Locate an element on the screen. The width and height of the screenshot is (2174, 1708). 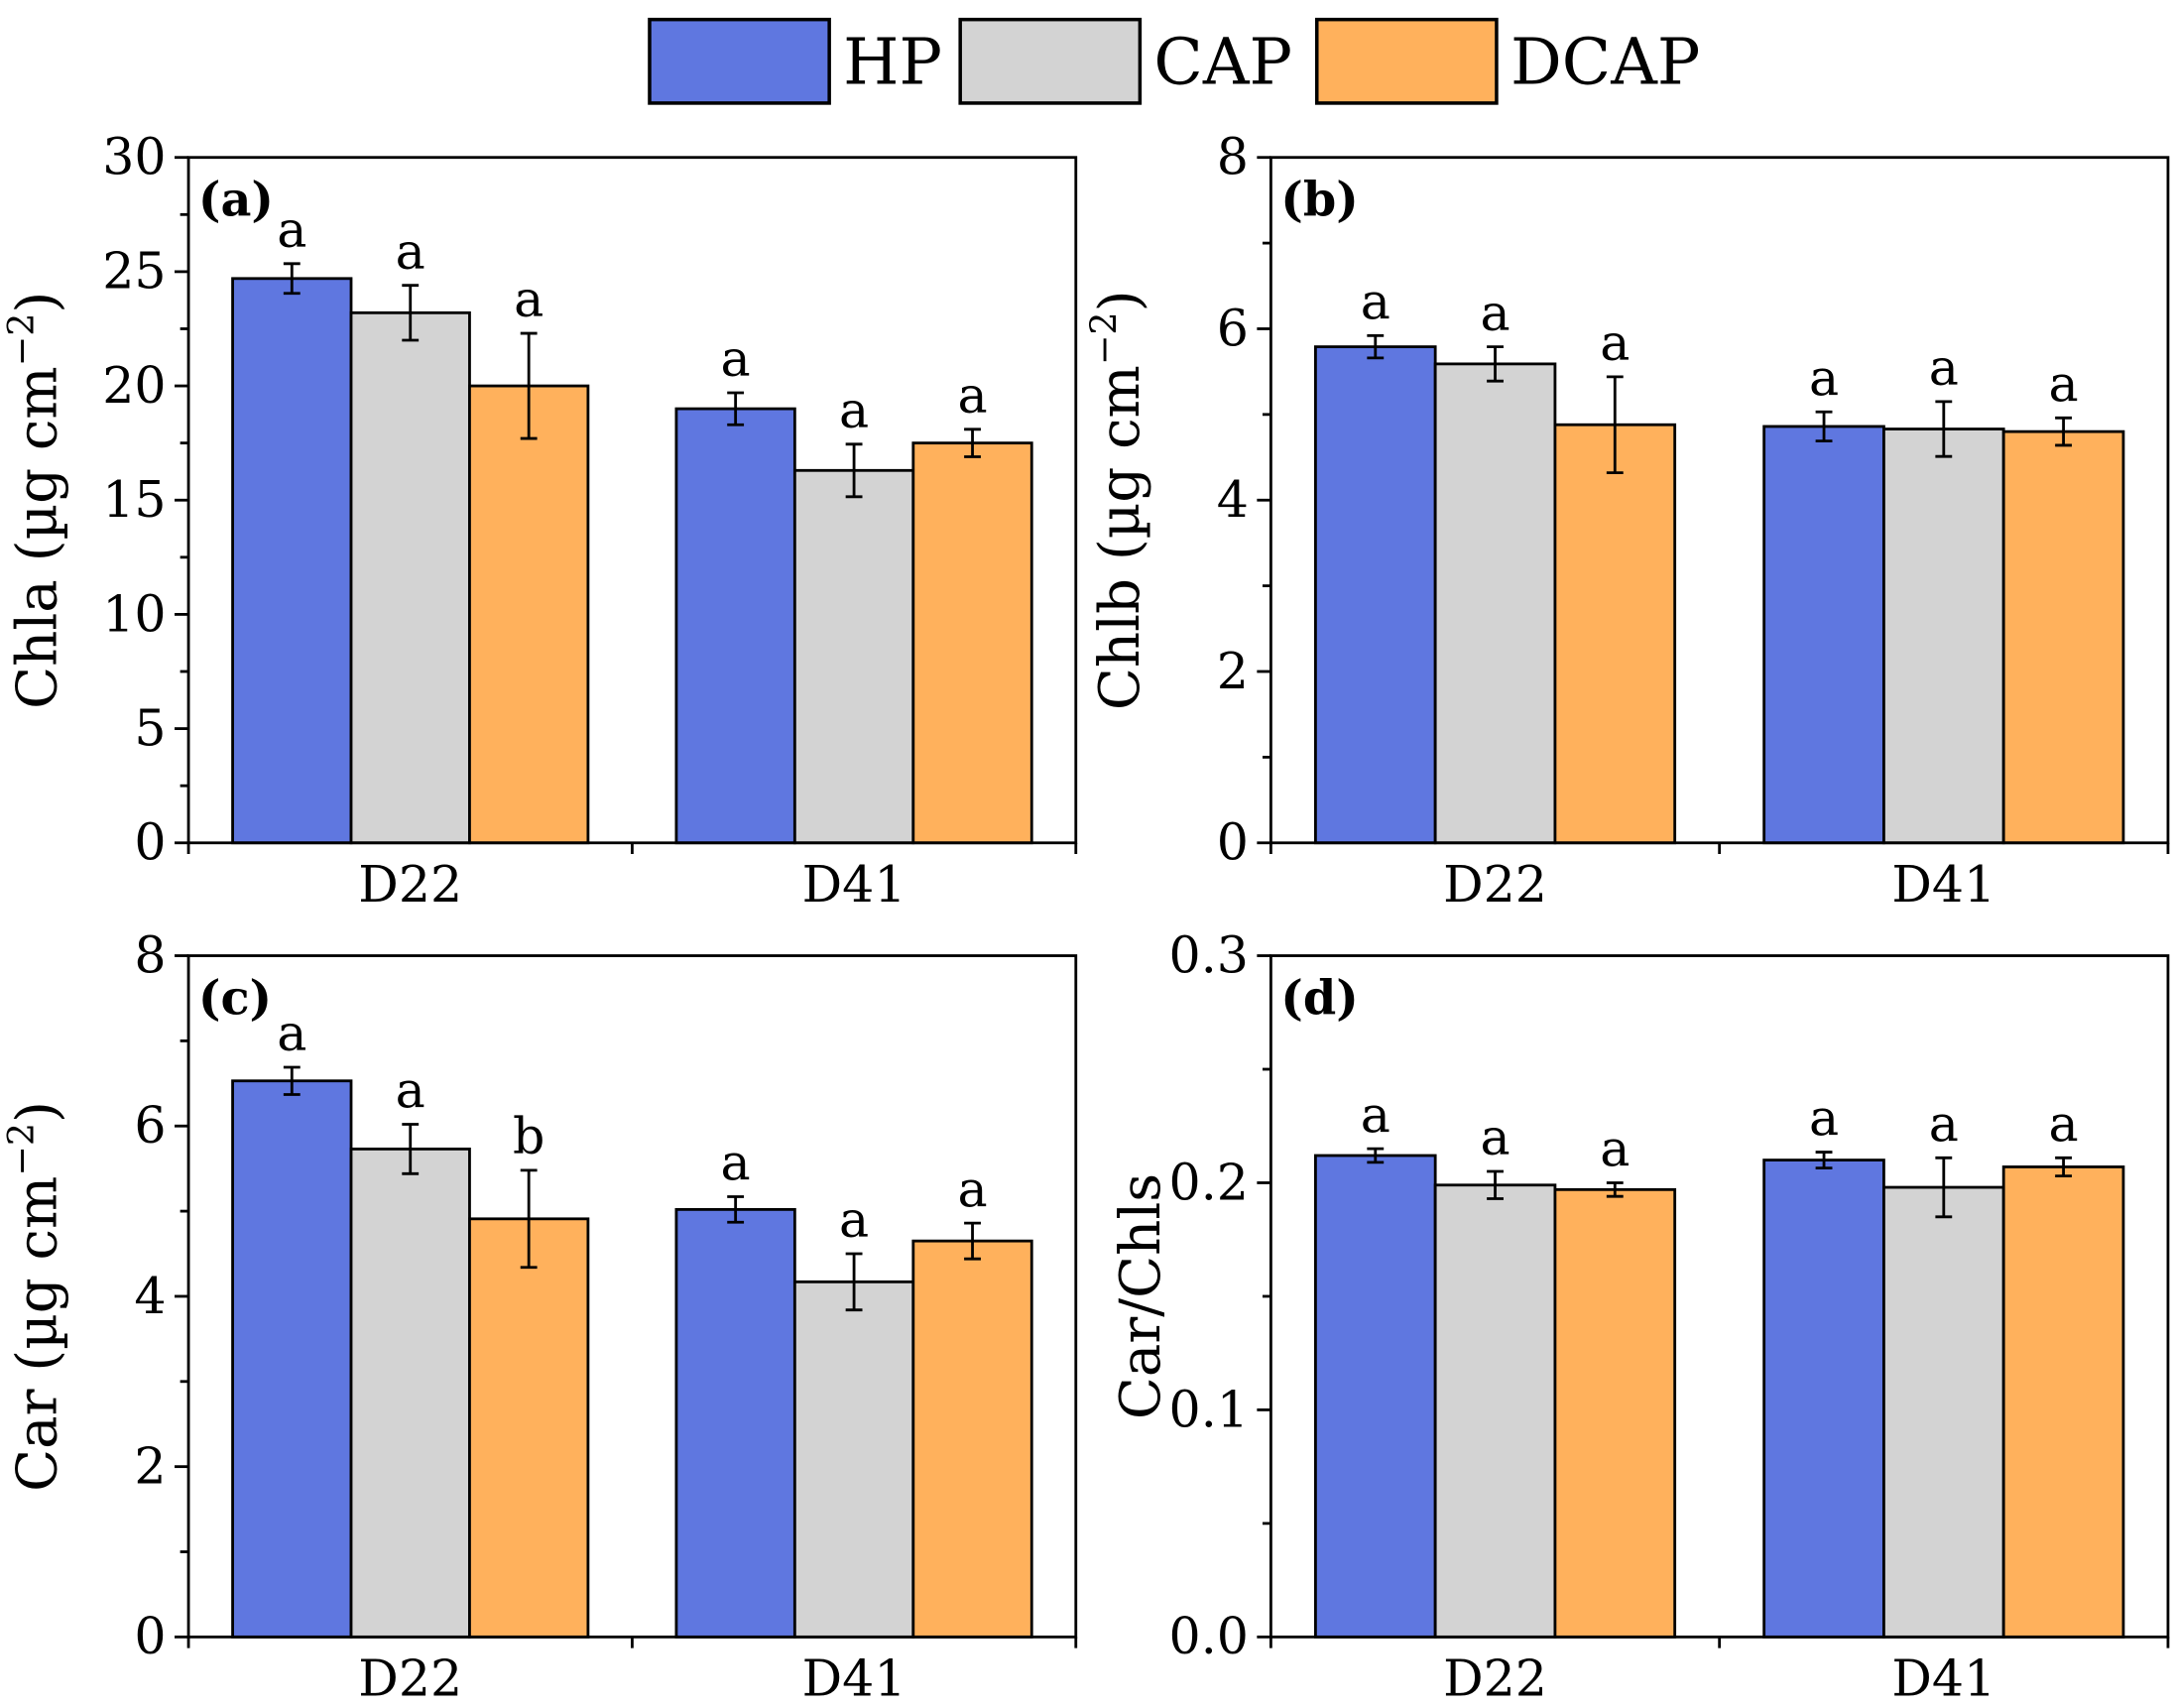
y-axis-label: Chla (µg cm−2) is located at coordinates (34, 500).